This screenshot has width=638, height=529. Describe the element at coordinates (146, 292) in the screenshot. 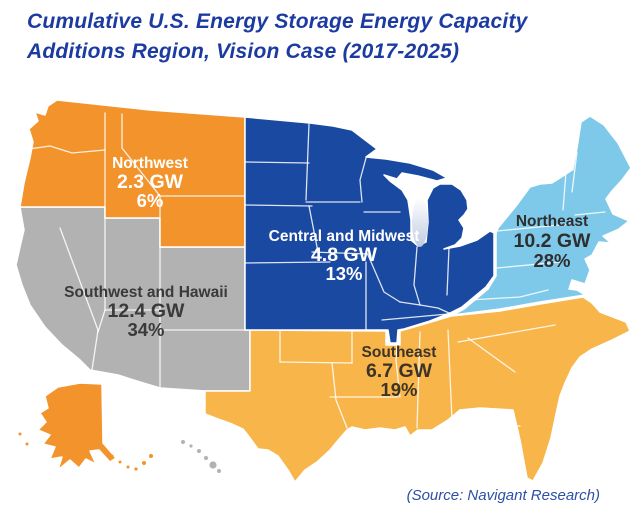

I see `southwest-name: Southwest and Hawaii` at that location.